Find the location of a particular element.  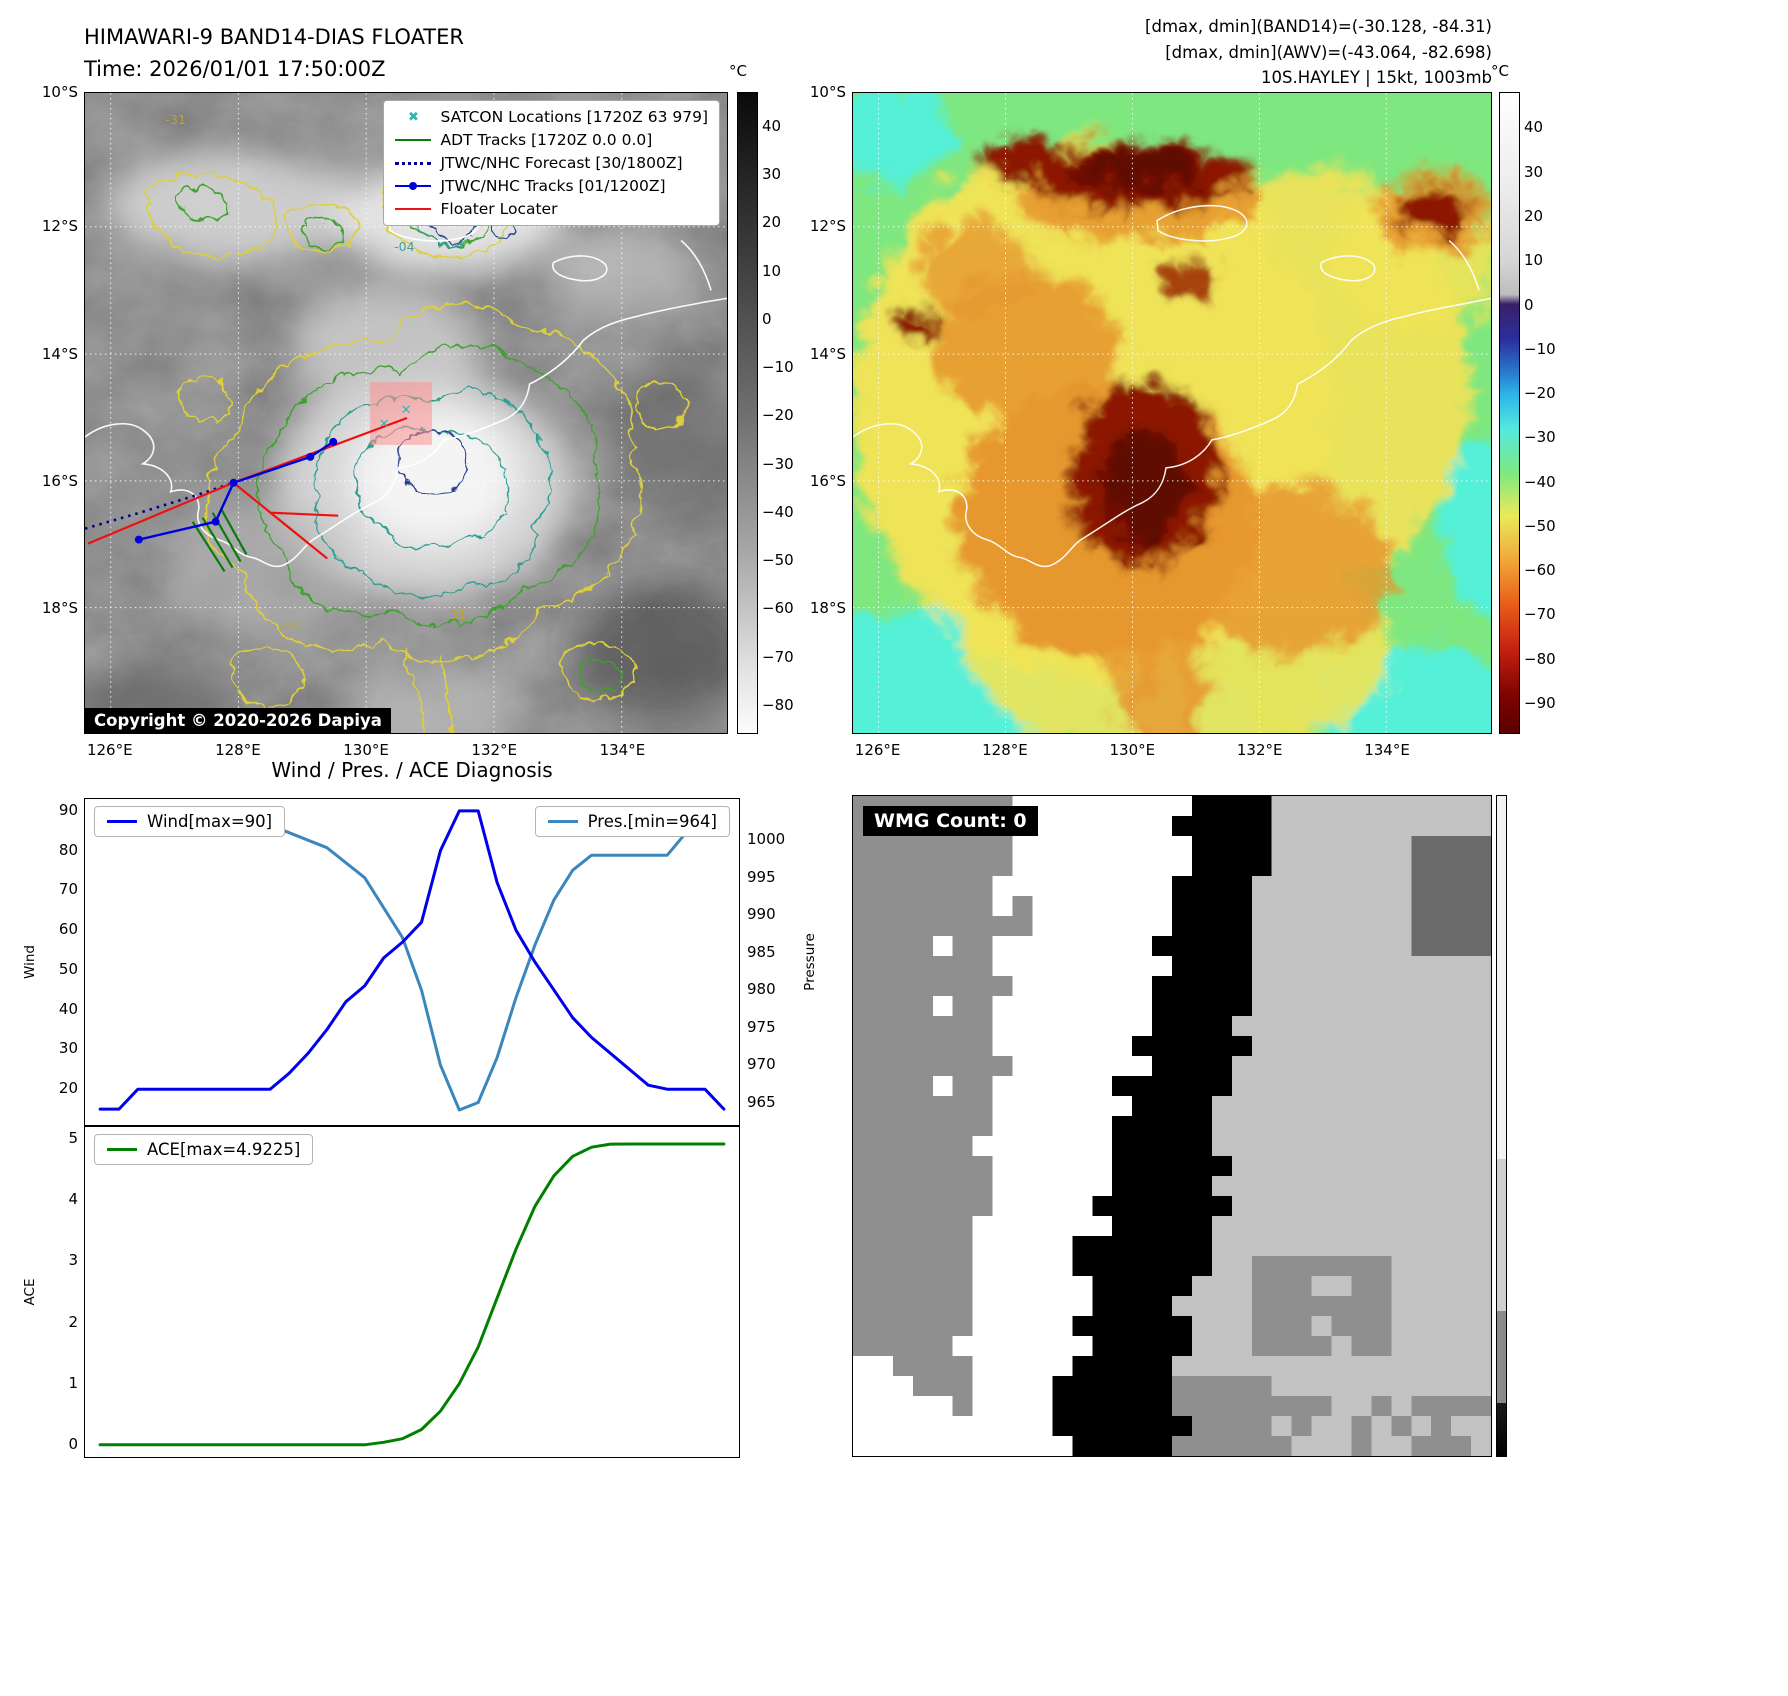

wind-pressure-plot is located at coordinates (412, 960).